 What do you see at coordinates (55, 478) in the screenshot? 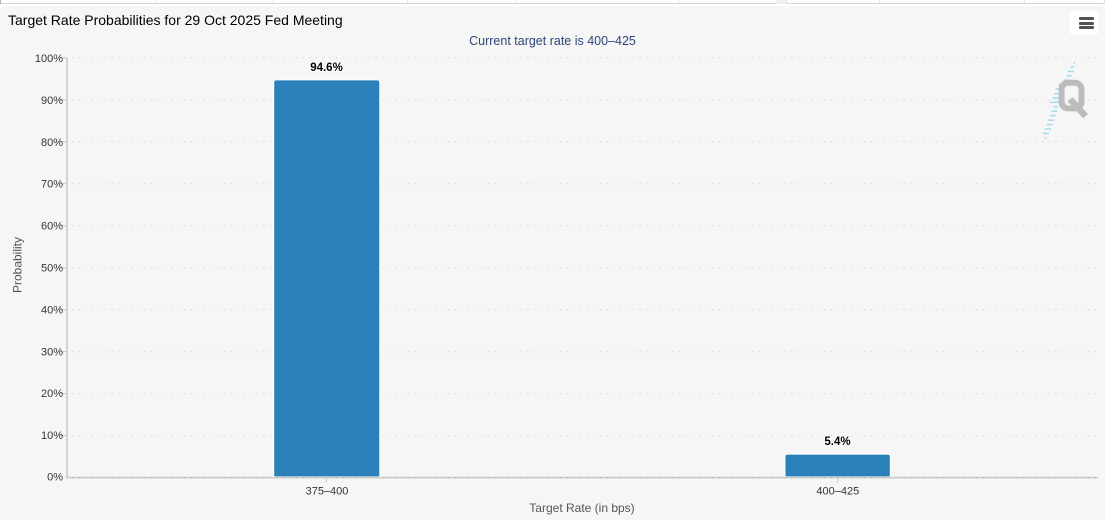
I see `svg-text: 0%` at bounding box center [55, 478].